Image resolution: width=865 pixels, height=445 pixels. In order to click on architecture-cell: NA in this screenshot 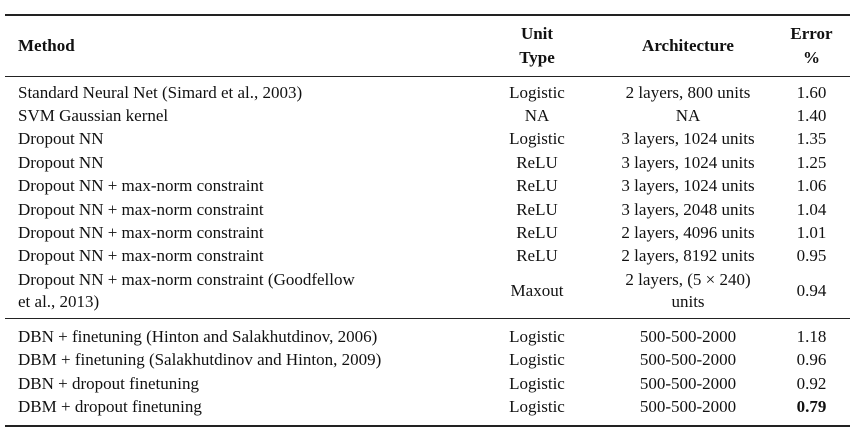, I will do `click(688, 116)`.